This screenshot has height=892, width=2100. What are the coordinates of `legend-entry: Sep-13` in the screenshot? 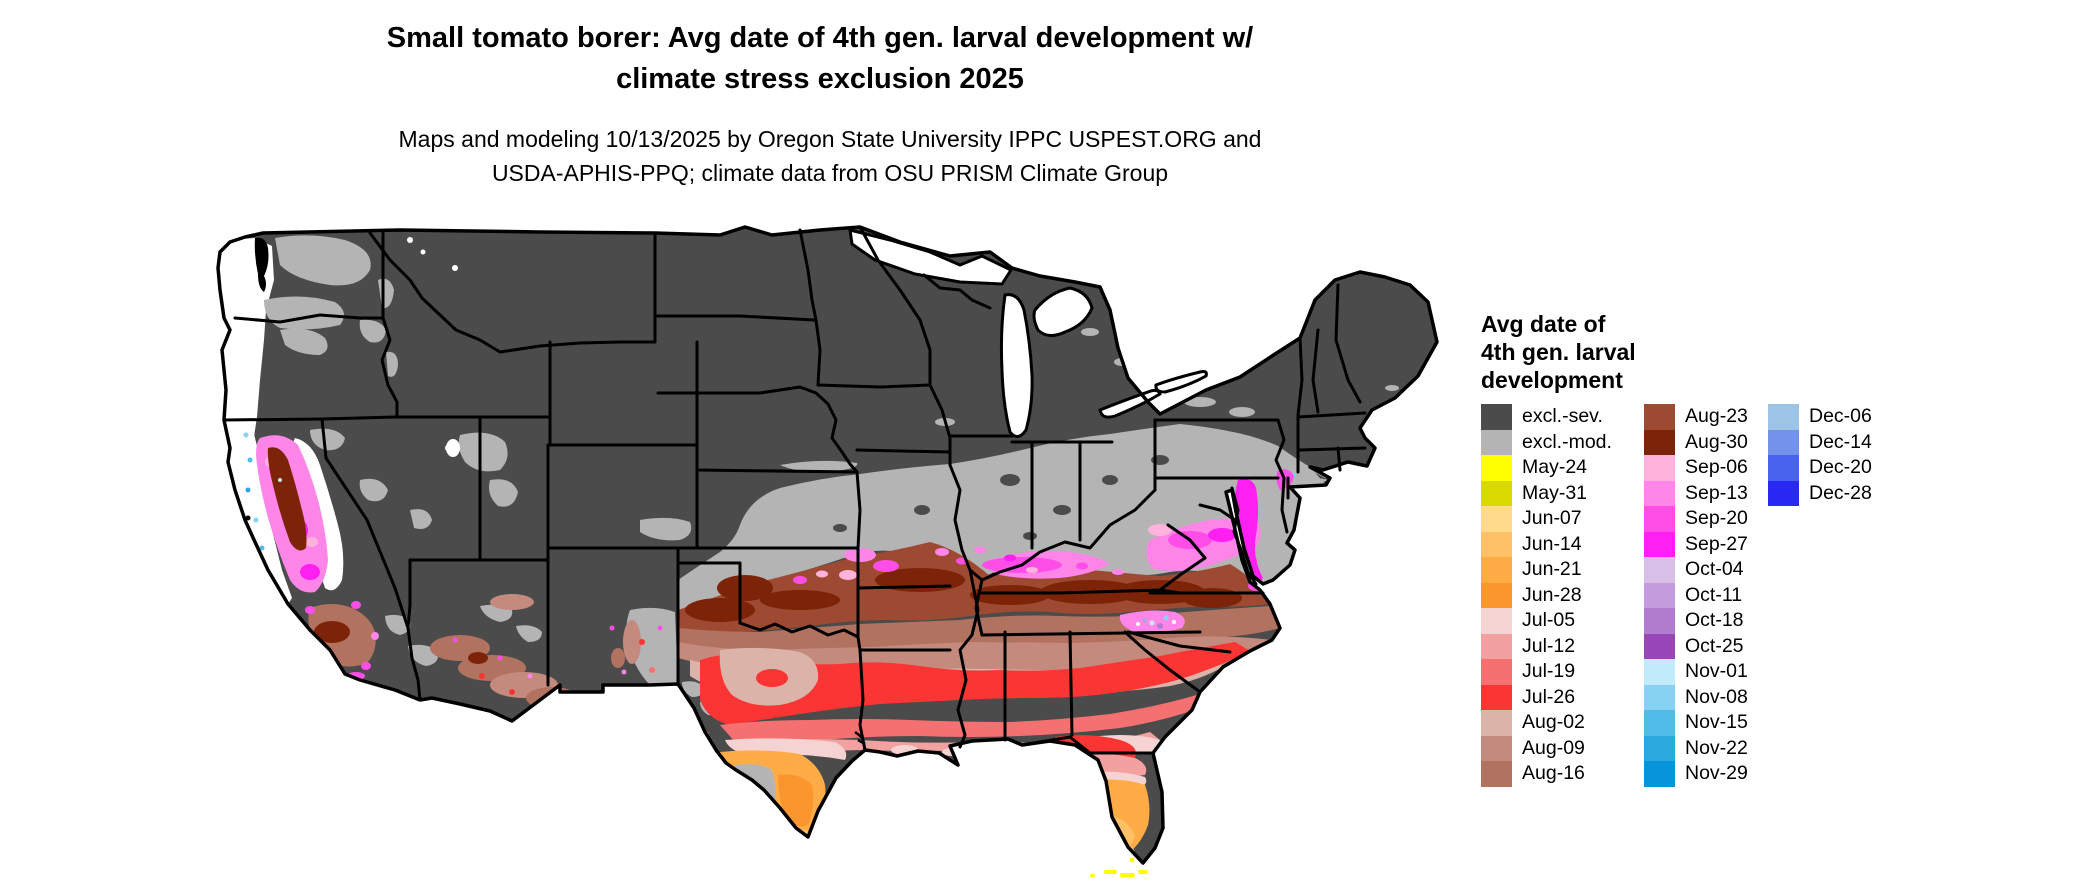 It's located at (1696, 493).